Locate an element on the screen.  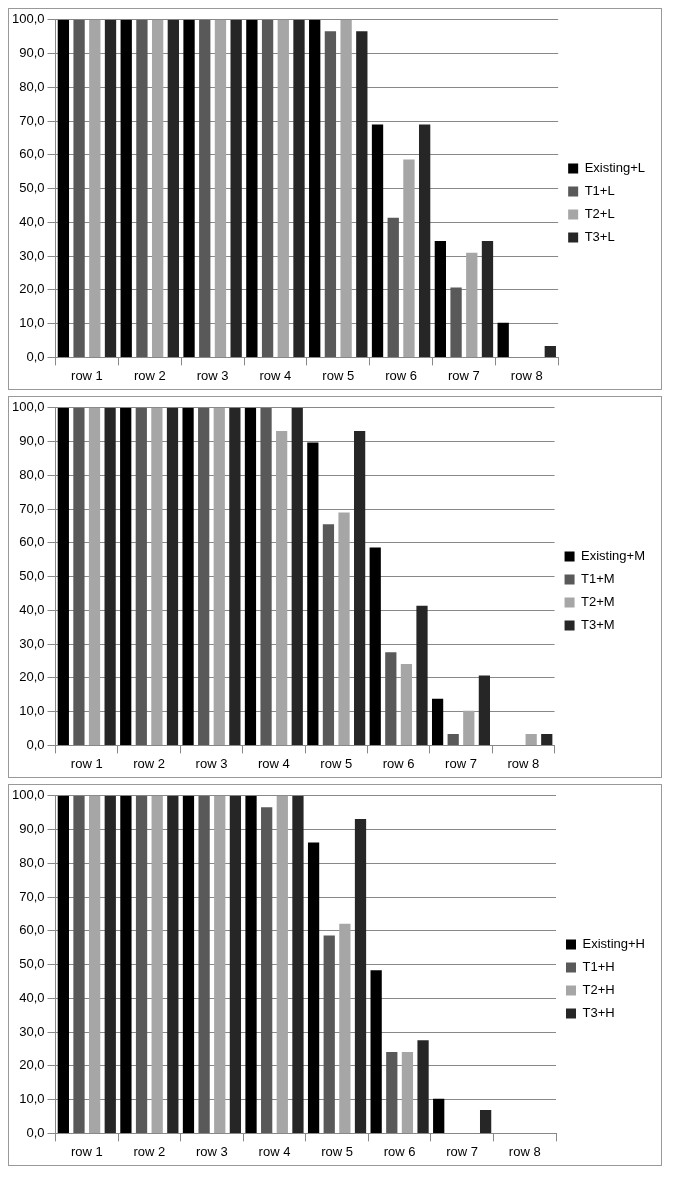
y-tick-label: 0,0 is located at coordinates (35, 1132).